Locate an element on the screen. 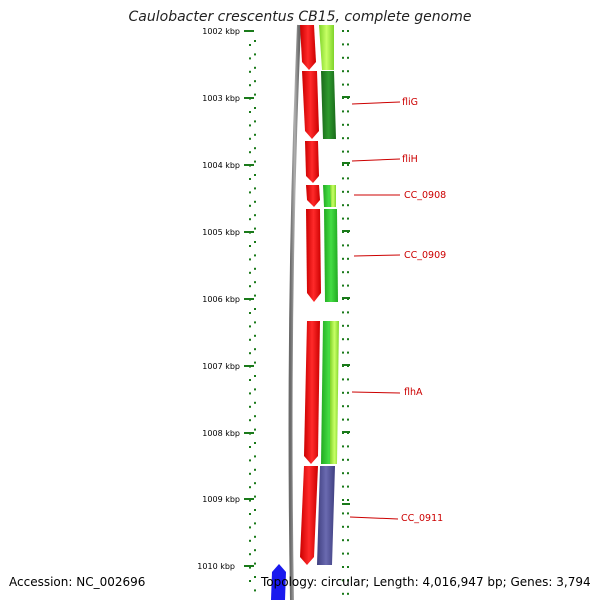  accession-text: Accession: NC_002696 is located at coordinates (77, 582).